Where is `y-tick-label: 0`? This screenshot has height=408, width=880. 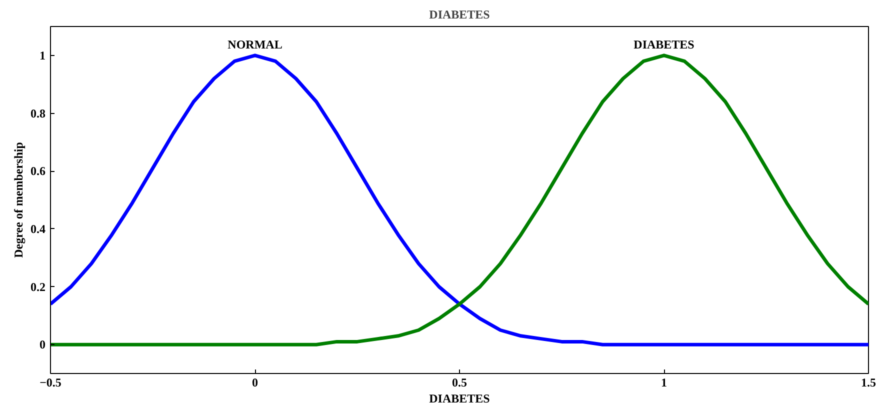 y-tick-label: 0 is located at coordinates (43, 345).